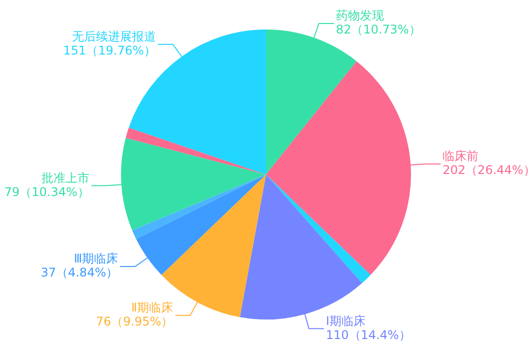 The height and width of the screenshot is (349, 532). I want to click on slice-label: 药物发现, so click(360, 15).